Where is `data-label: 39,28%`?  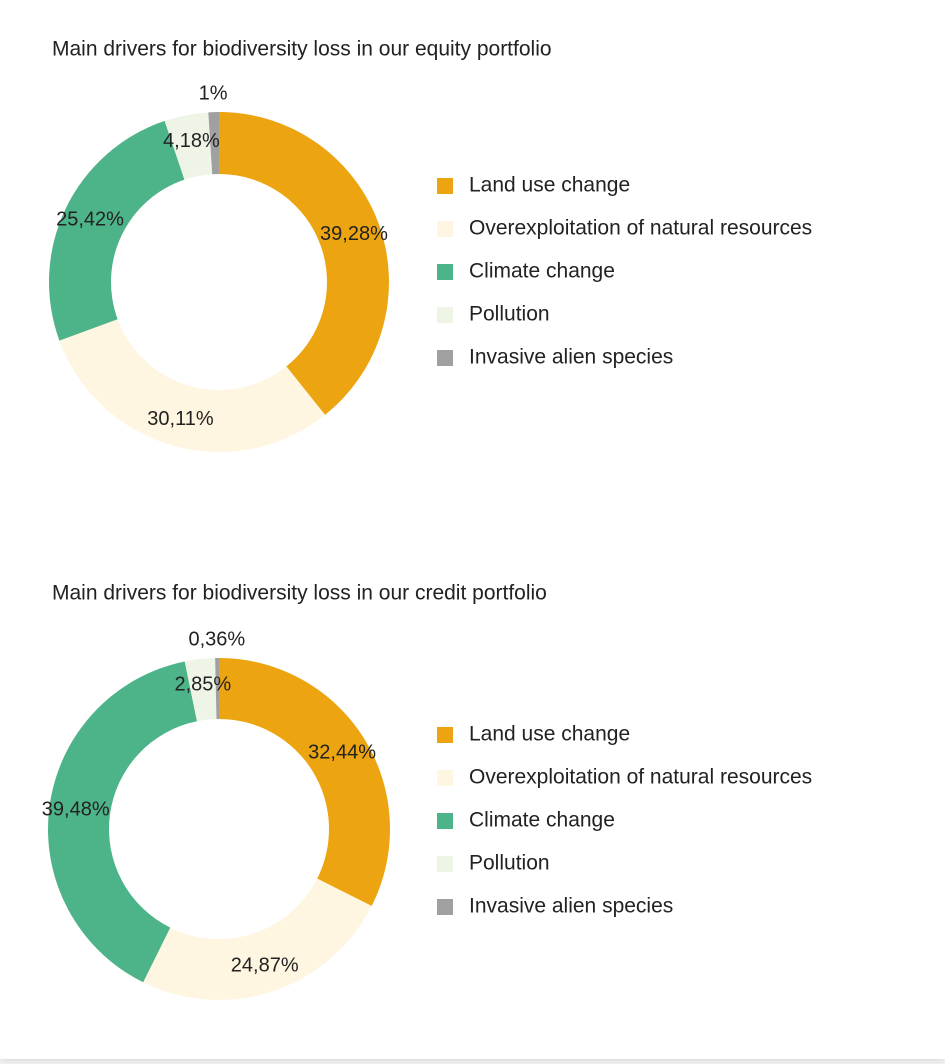 data-label: 39,28% is located at coordinates (354, 234).